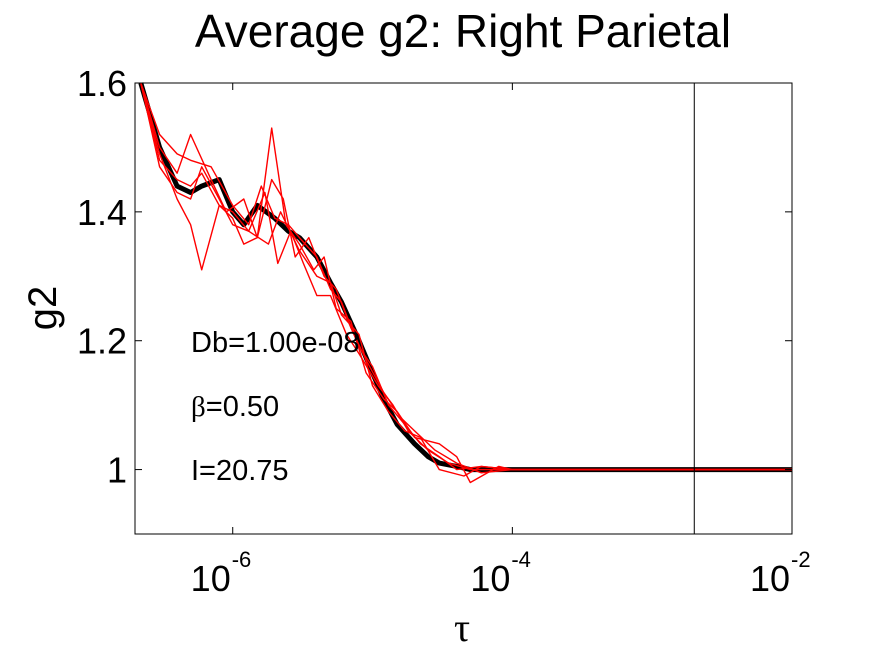 The height and width of the screenshot is (656, 875). I want to click on y-tick-label-2: 1.4, so click(102, 212).